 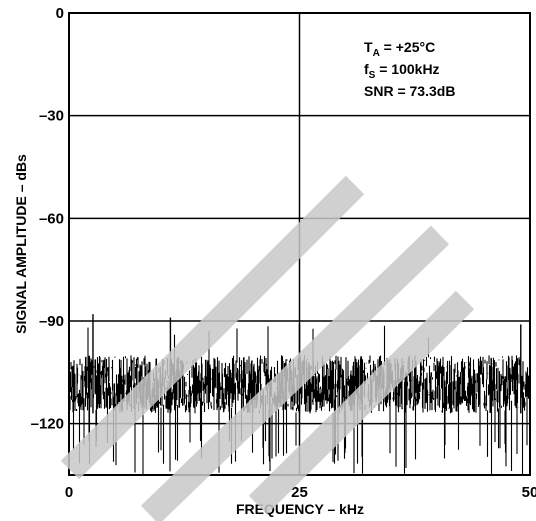 What do you see at coordinates (409, 91) in the screenshot?
I see `snr-note: SNR = 73.3dB` at bounding box center [409, 91].